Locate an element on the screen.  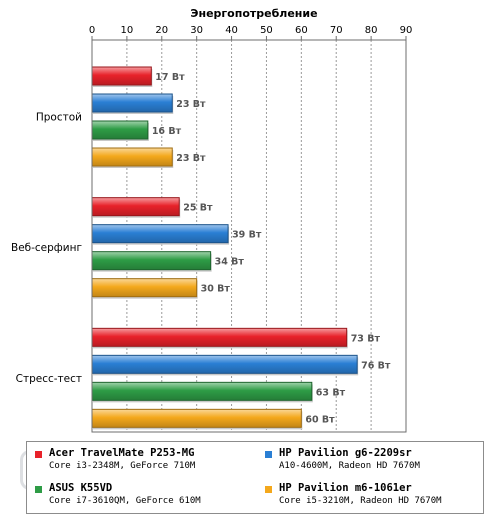
legend-series-spec: Core i7-3610QM, GeForce 610M is located at coordinates (125, 501).